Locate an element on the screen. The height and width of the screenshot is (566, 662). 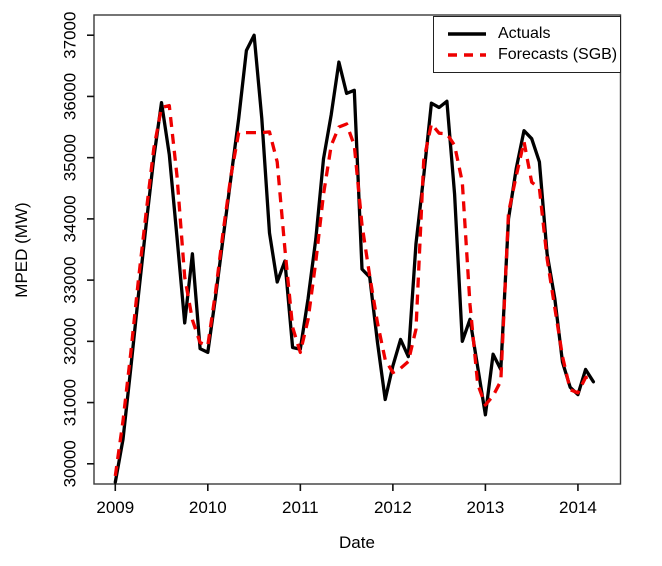
x-axis-title: Date is located at coordinates (357, 542).